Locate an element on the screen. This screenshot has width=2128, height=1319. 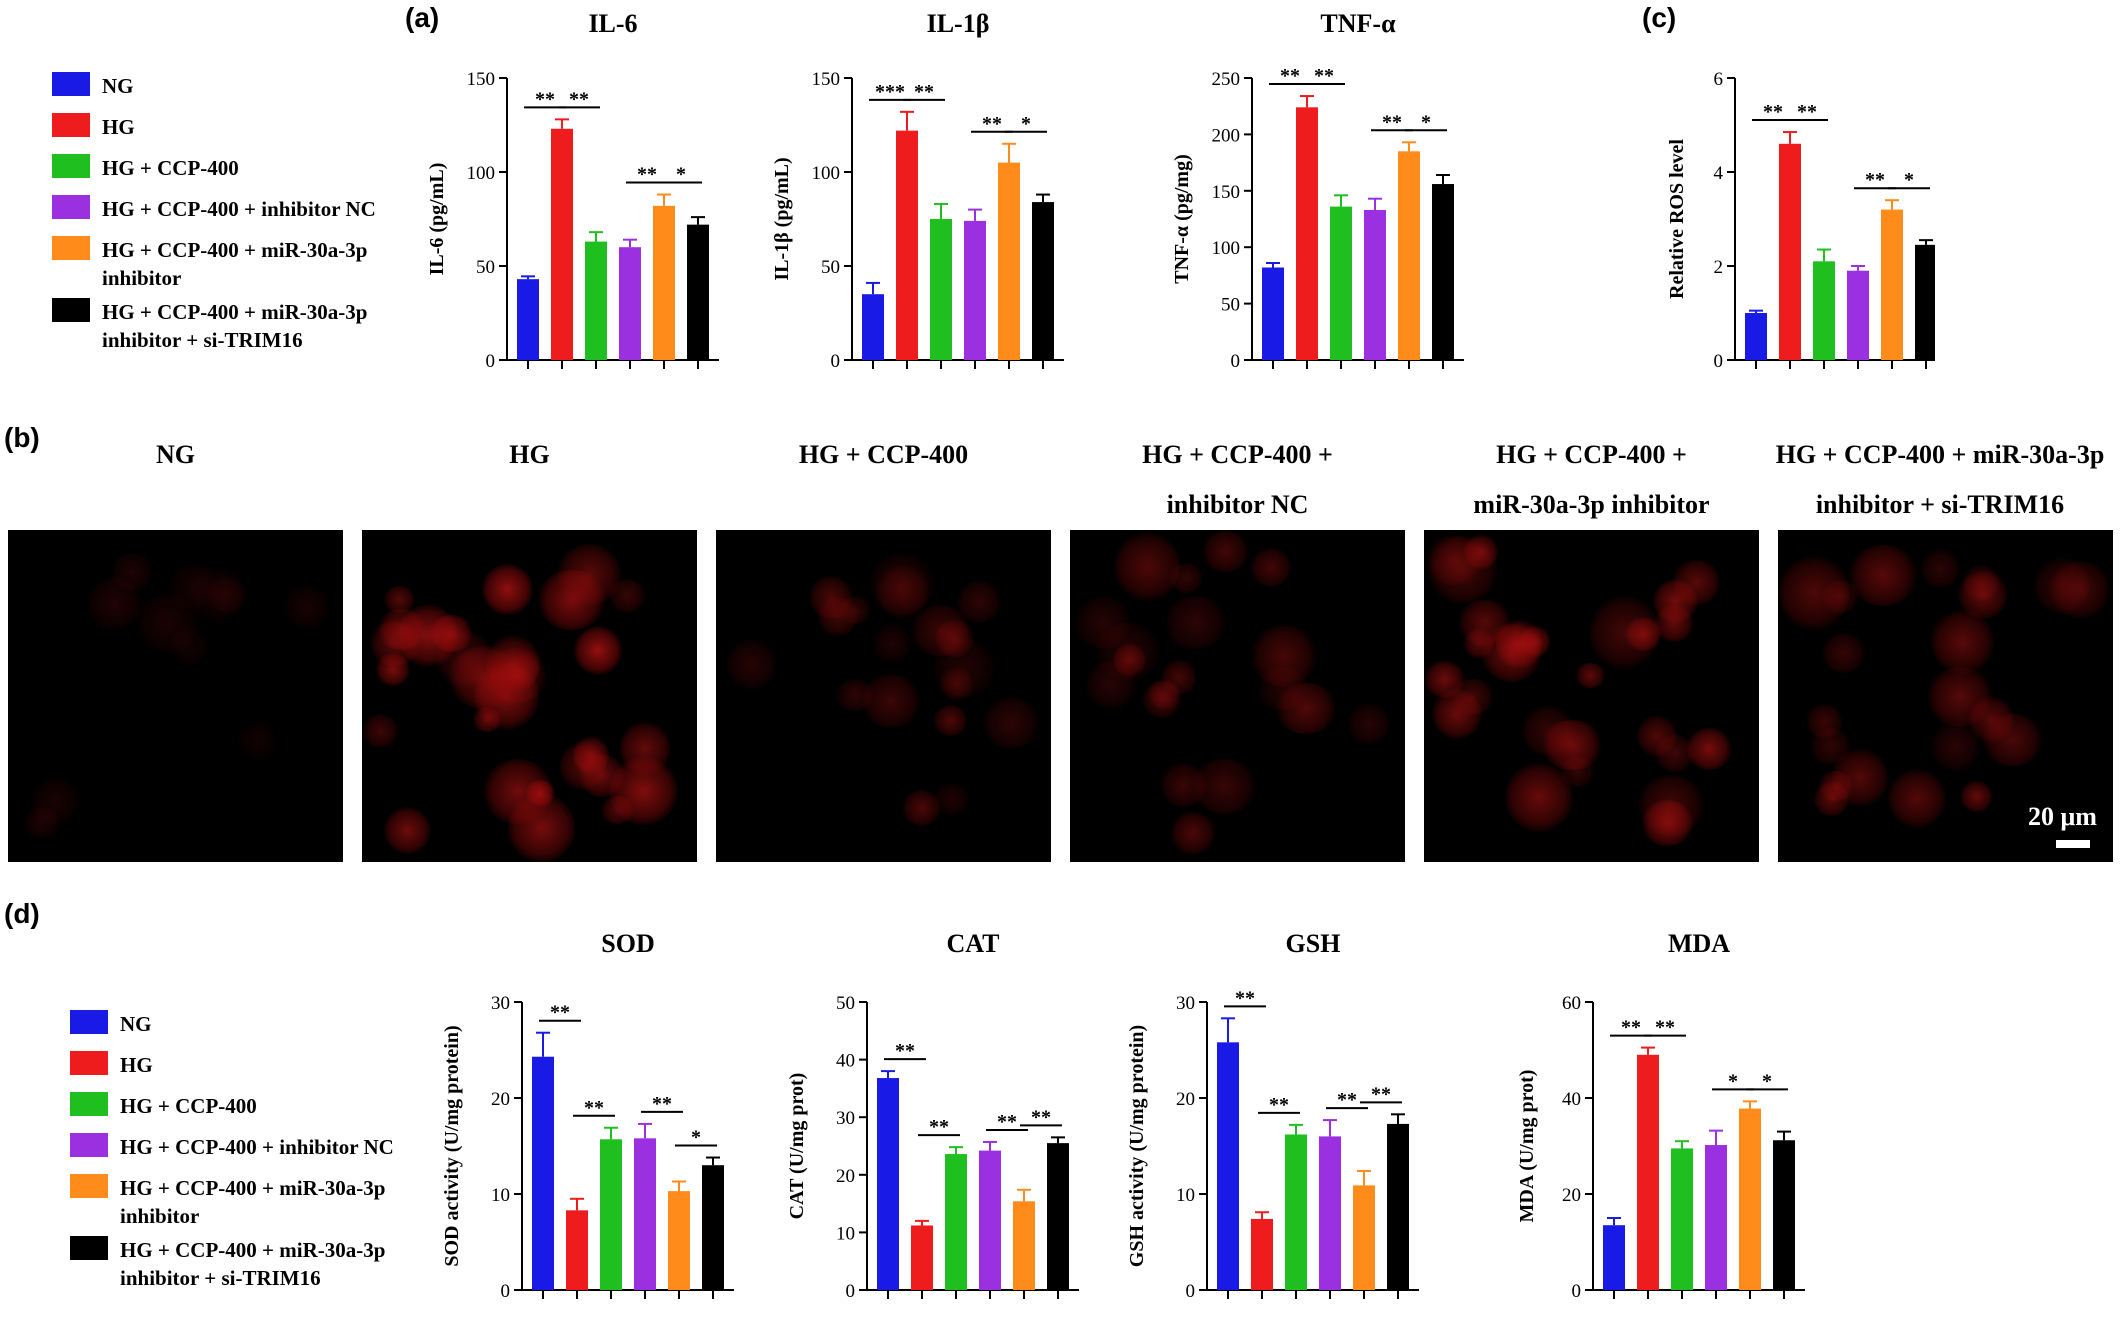
microscopy-image-si-trim16: 20 μm is located at coordinates (1945, 696).